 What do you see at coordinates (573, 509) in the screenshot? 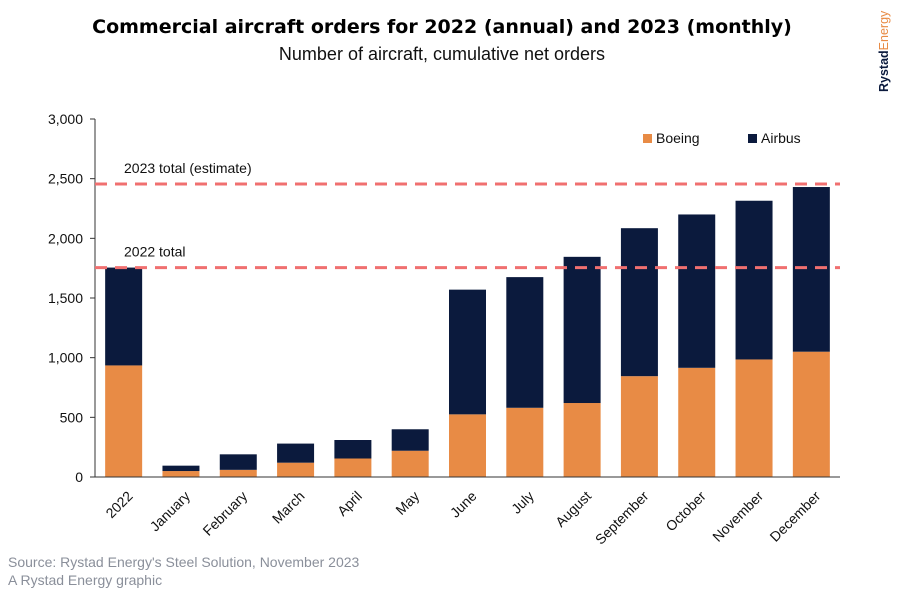
I see `x-tick-label: August` at bounding box center [573, 509].